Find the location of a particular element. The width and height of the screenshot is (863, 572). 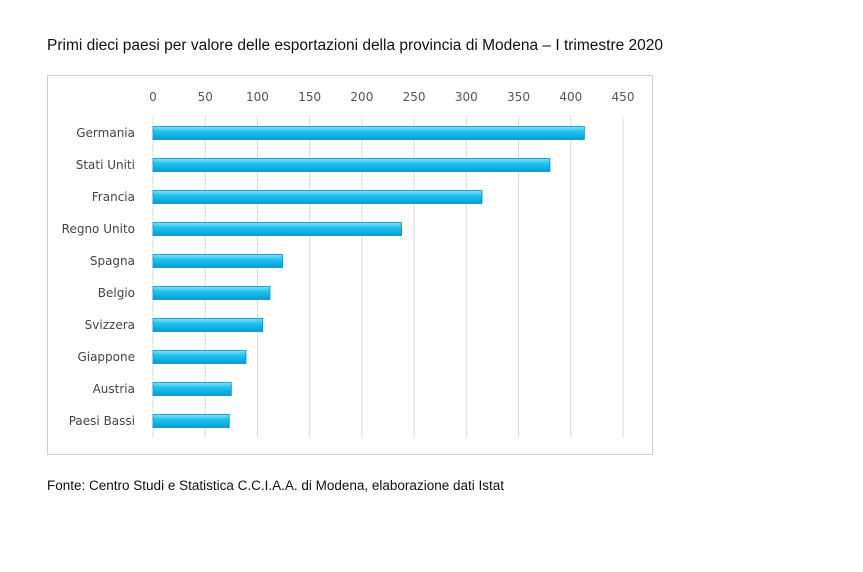

x-tick-label: 250 is located at coordinates (414, 97).